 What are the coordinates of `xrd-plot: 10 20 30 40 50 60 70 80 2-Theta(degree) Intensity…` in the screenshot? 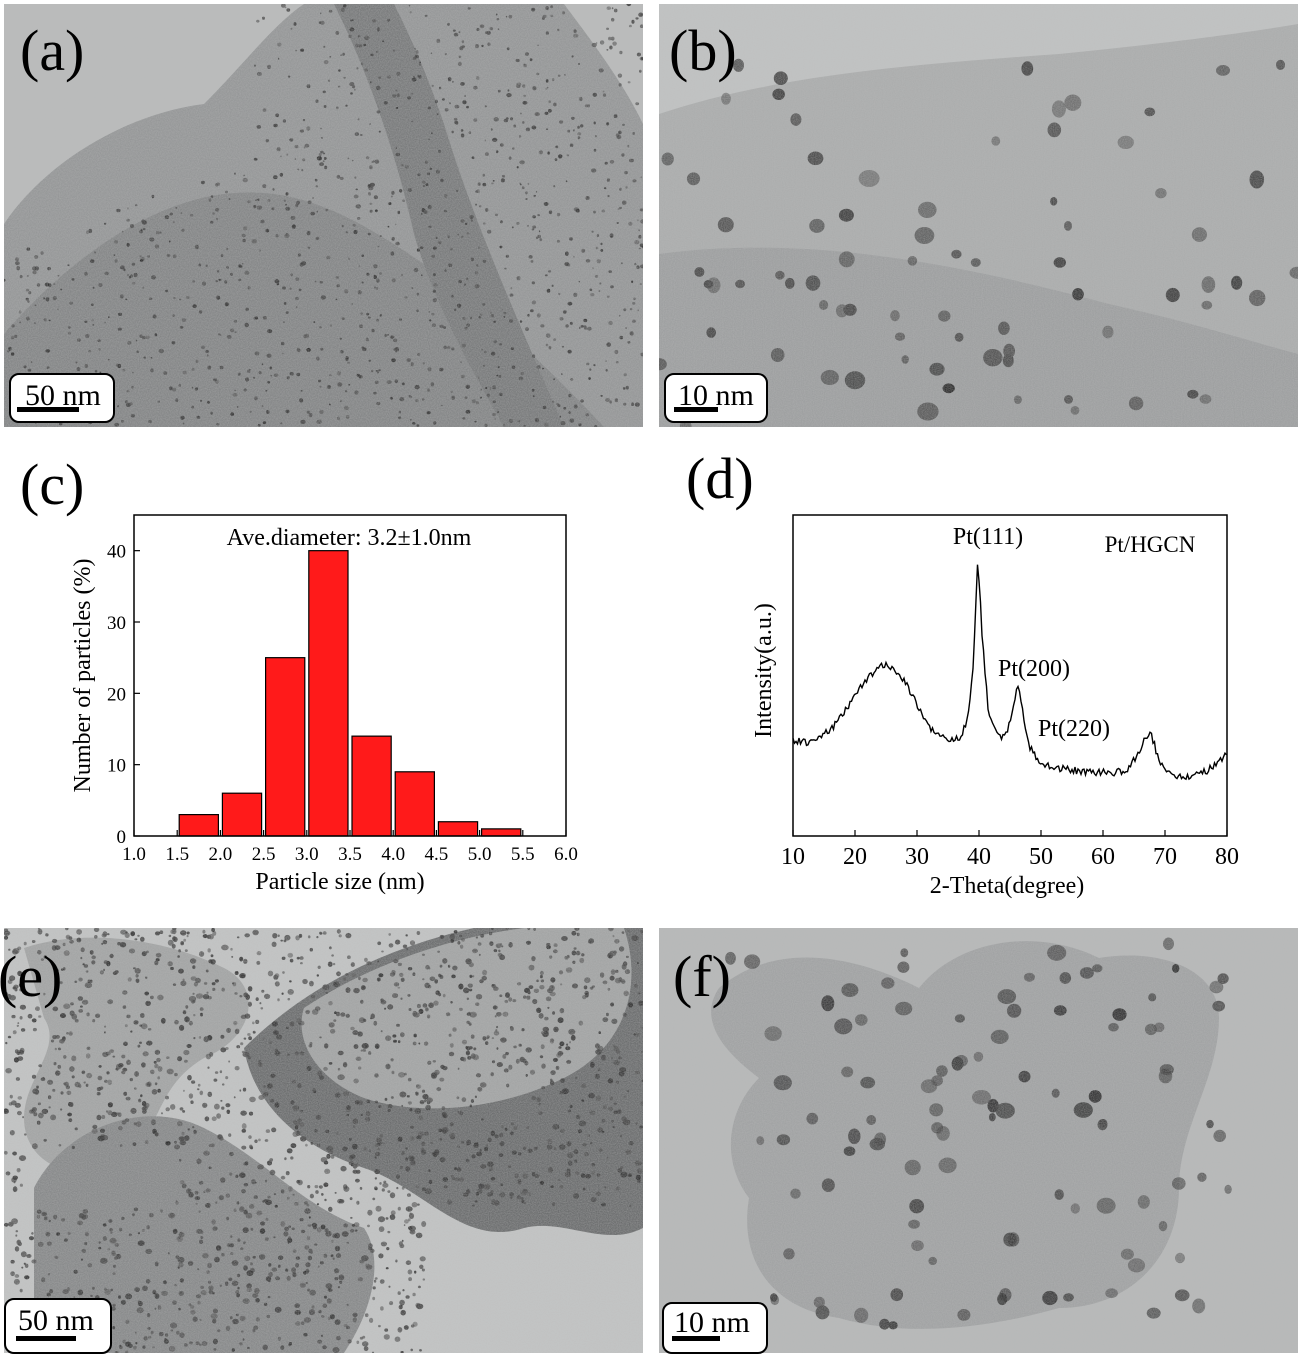 It's located at (995, 706).